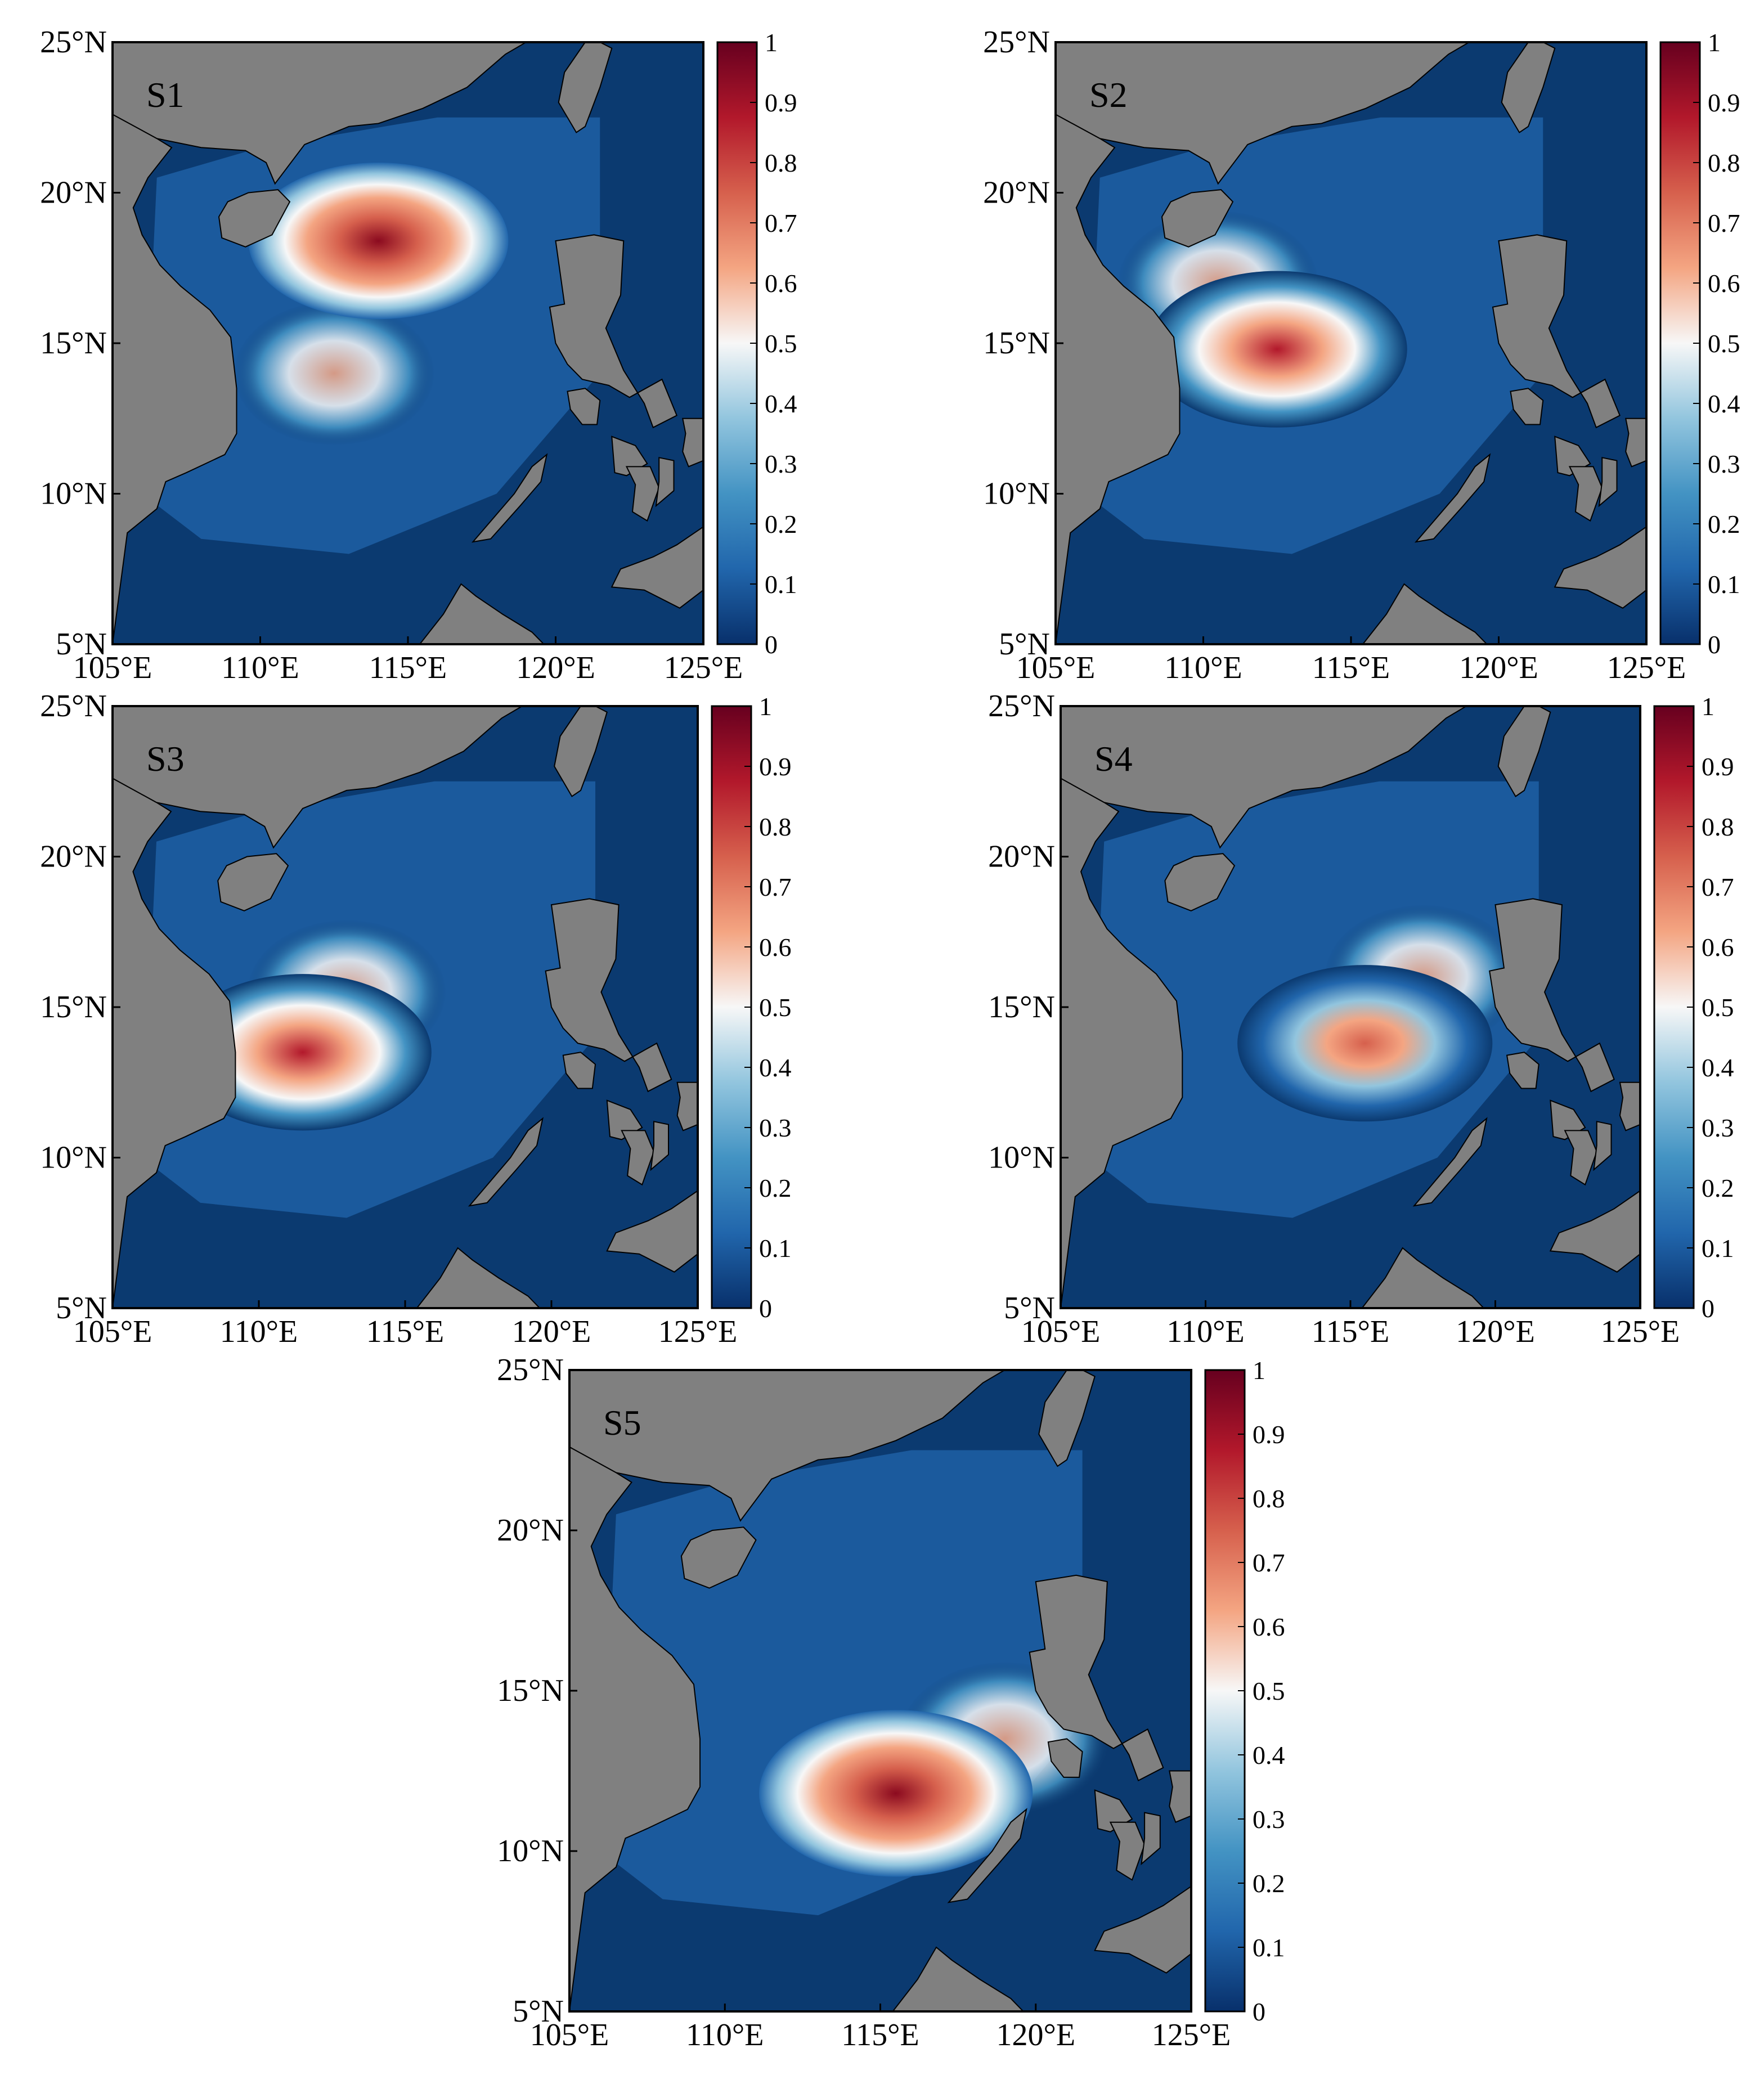  I want to click on lon-tick-label: 105°E, so click(112, 1331).